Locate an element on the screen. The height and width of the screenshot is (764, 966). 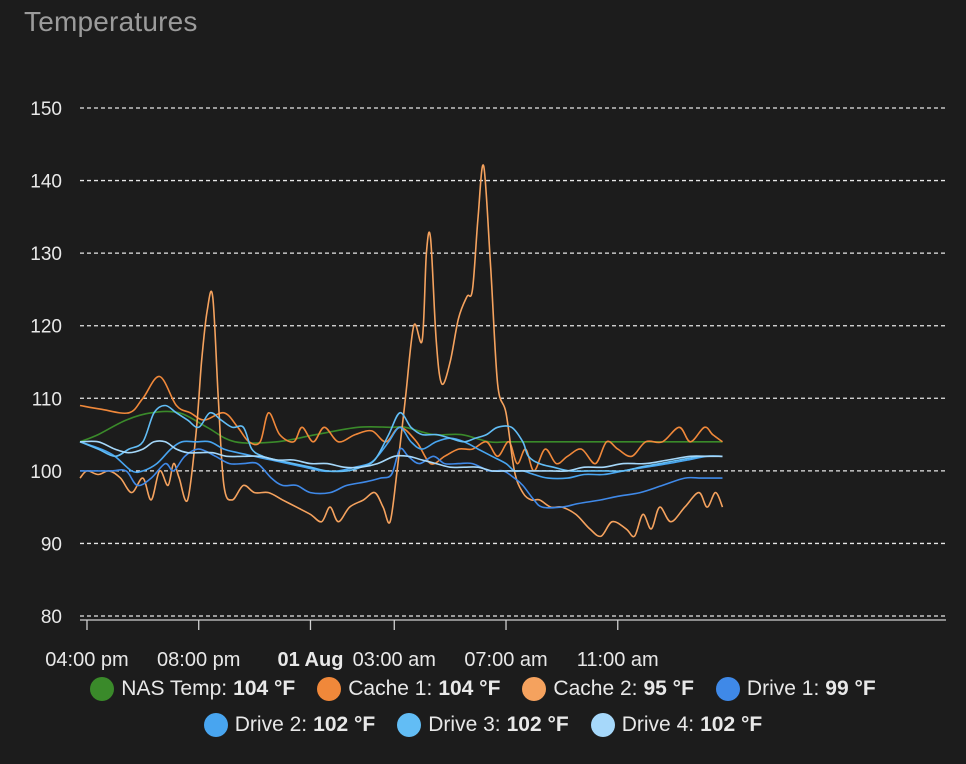
legend-current-value: 95 °F is located at coordinates (668, 688).